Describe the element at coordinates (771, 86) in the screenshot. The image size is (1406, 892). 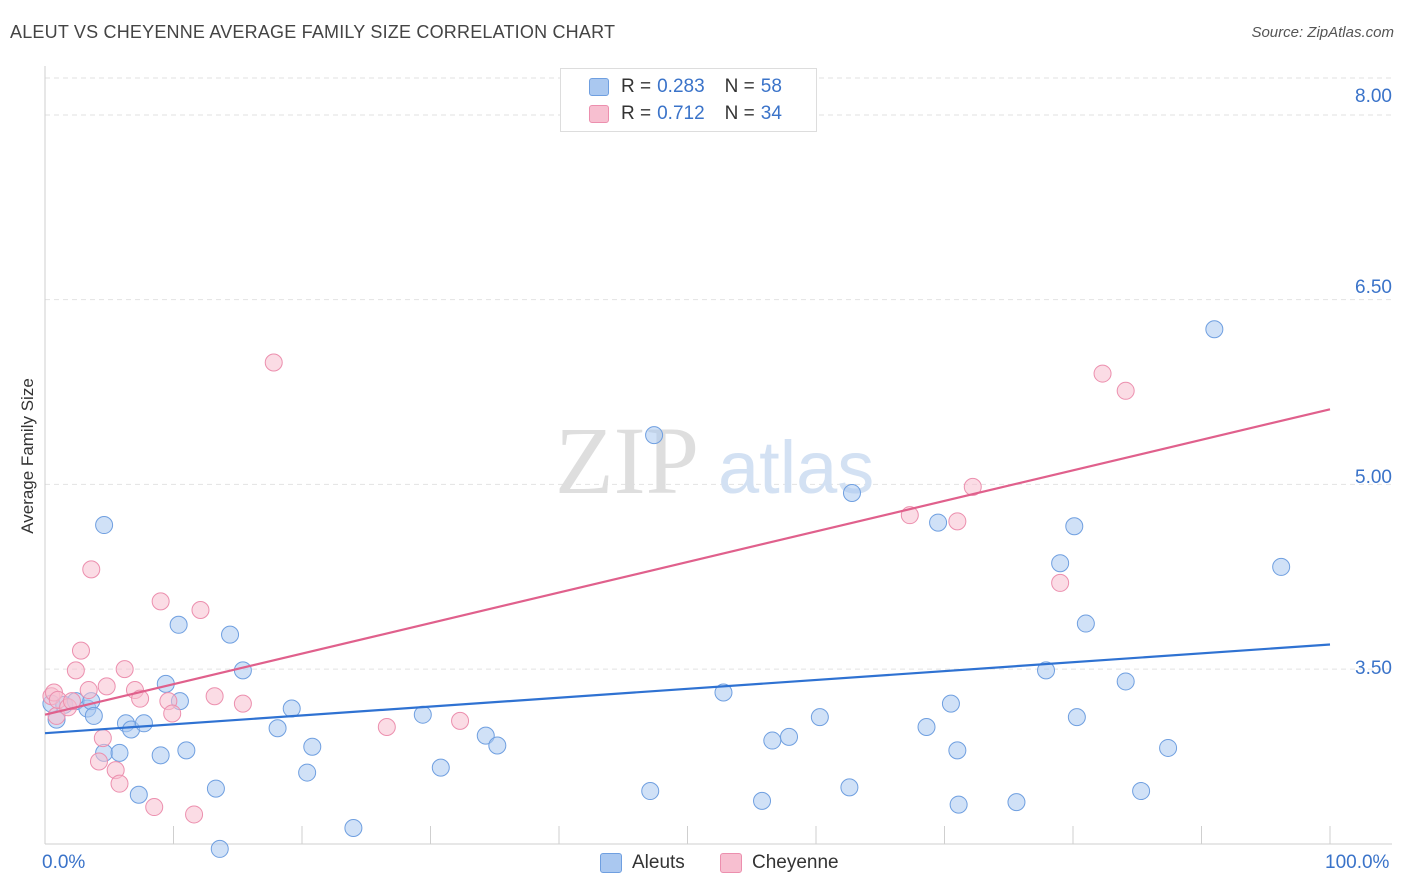
I see `n-value: 58` at that location.